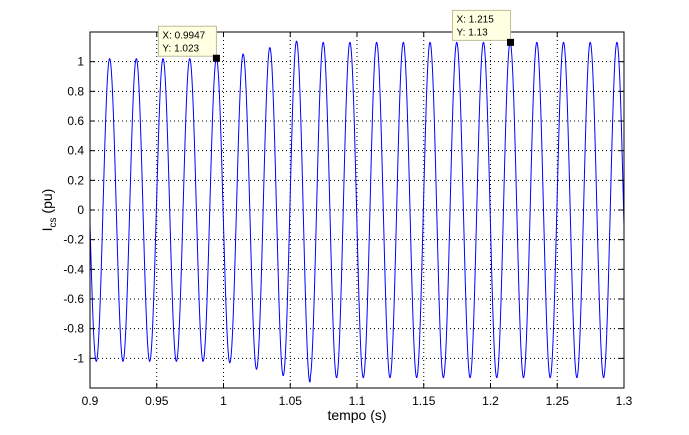  What do you see at coordinates (75, 91) in the screenshot?
I see `y-tick-label: 0.8` at bounding box center [75, 91].